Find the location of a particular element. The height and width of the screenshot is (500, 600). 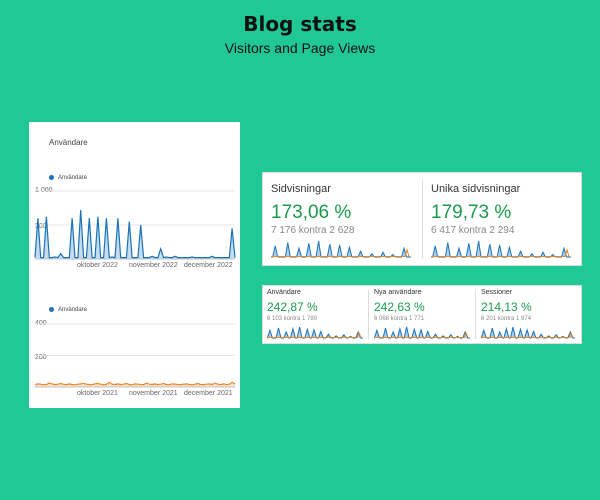

metric-value-pageviews: 173,06 % is located at coordinates (311, 212).